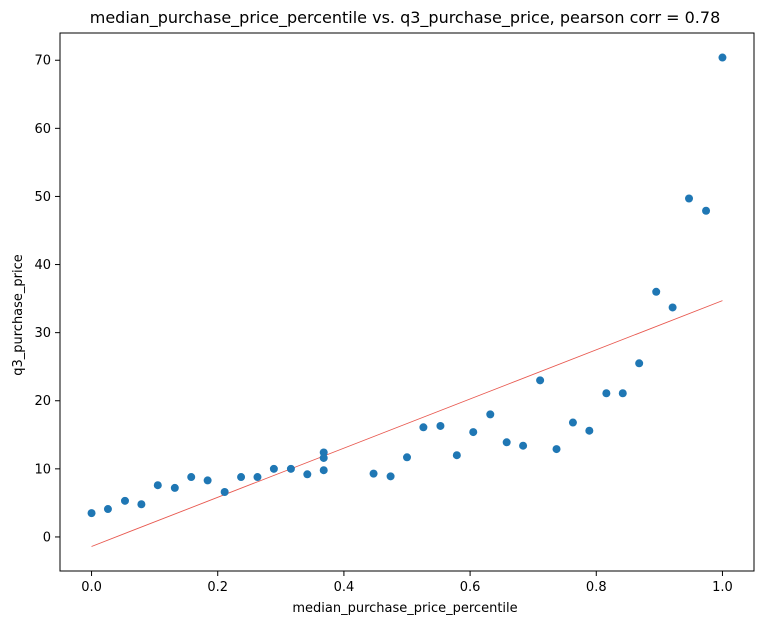 The height and width of the screenshot is (624, 768). Describe the element at coordinates (42, 469) in the screenshot. I see `y-tick-label: 10` at that location.